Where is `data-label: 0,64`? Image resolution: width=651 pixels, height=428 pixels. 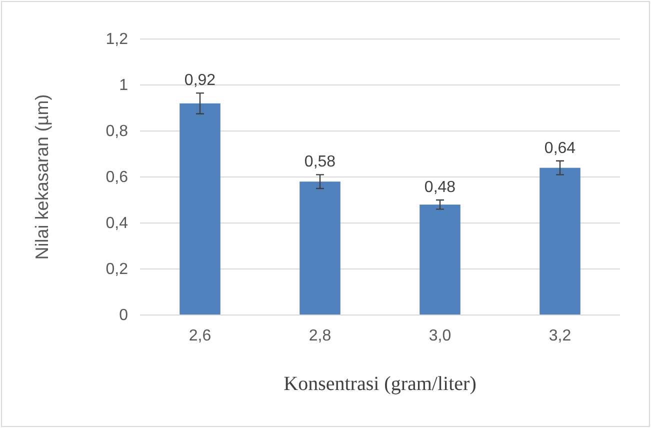
data-label: 0,64 is located at coordinates (560, 148).